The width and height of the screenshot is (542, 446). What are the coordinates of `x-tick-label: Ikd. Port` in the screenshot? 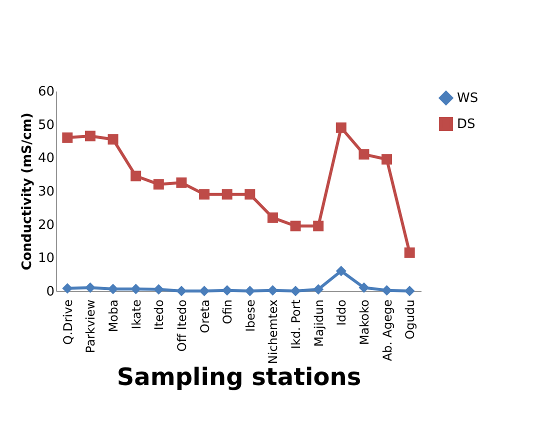 It's located at (296, 324).